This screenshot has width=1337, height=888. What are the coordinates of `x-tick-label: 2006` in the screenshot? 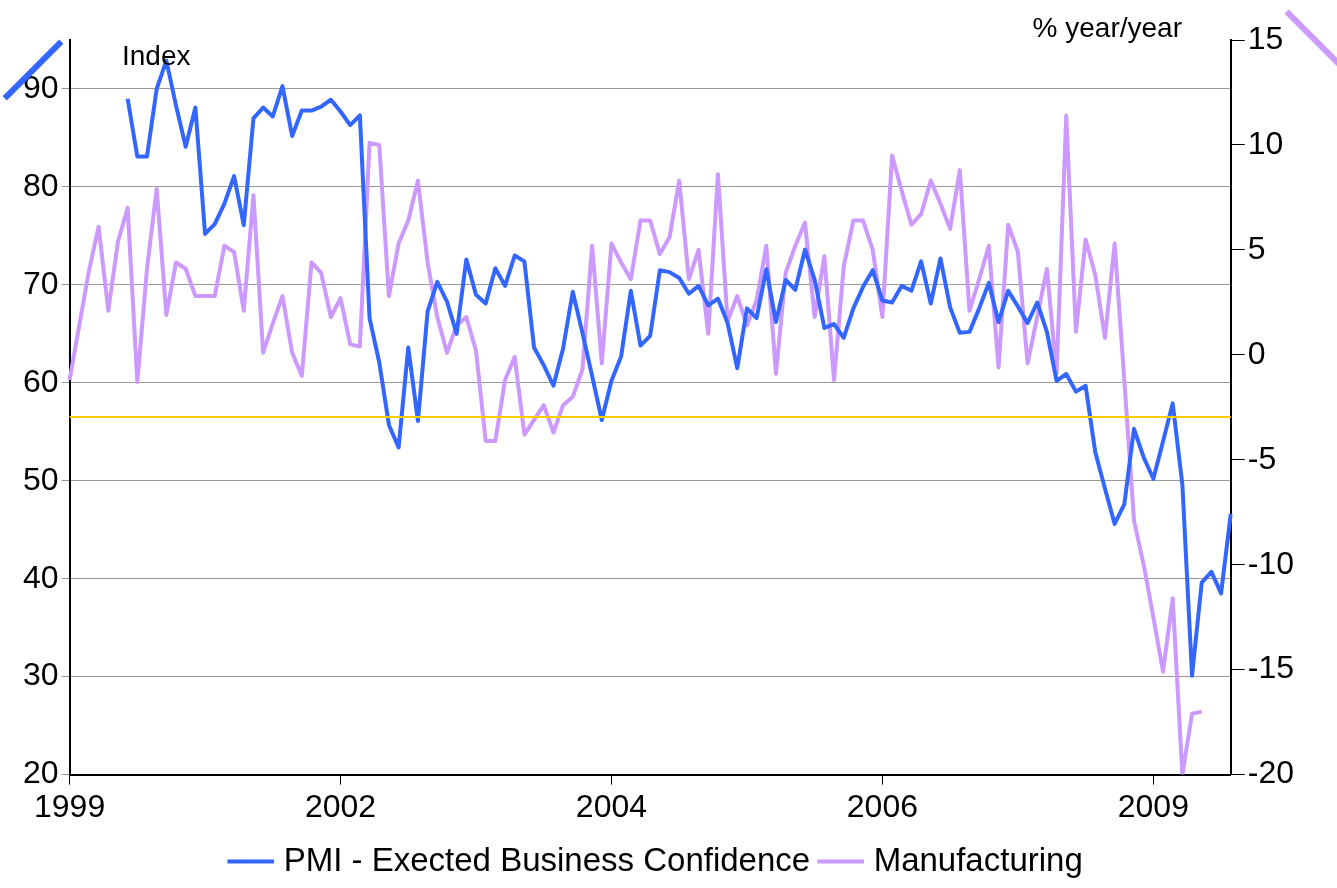 It's located at (882, 805).